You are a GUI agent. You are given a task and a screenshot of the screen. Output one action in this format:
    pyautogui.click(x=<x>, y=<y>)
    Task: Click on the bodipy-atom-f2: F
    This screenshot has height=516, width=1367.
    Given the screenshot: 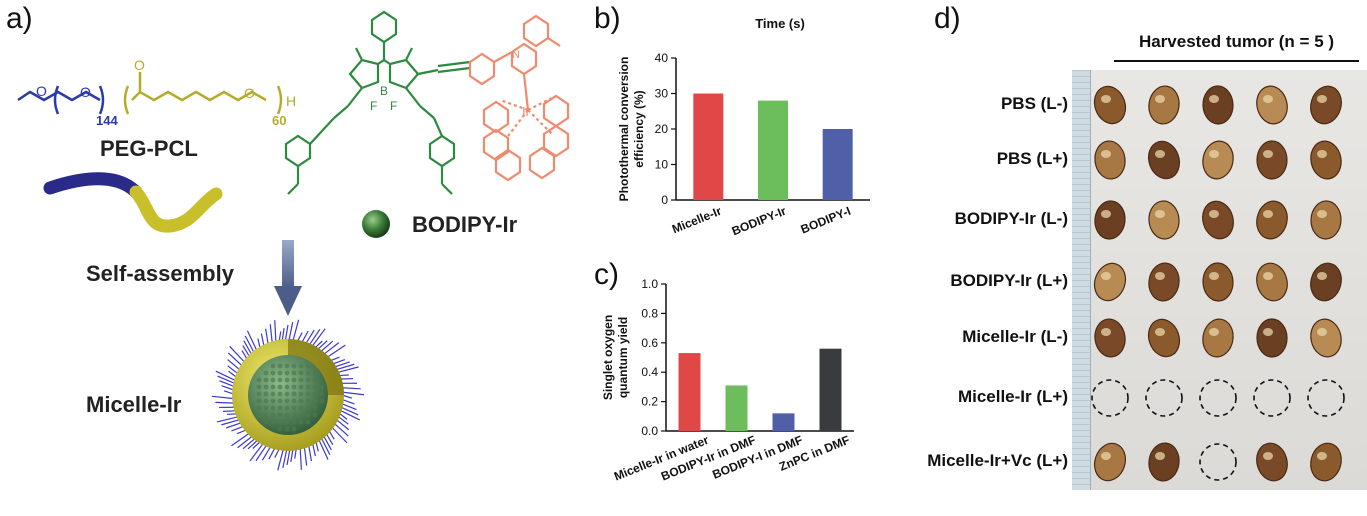 What is the action you would take?
    pyautogui.click(x=393, y=106)
    